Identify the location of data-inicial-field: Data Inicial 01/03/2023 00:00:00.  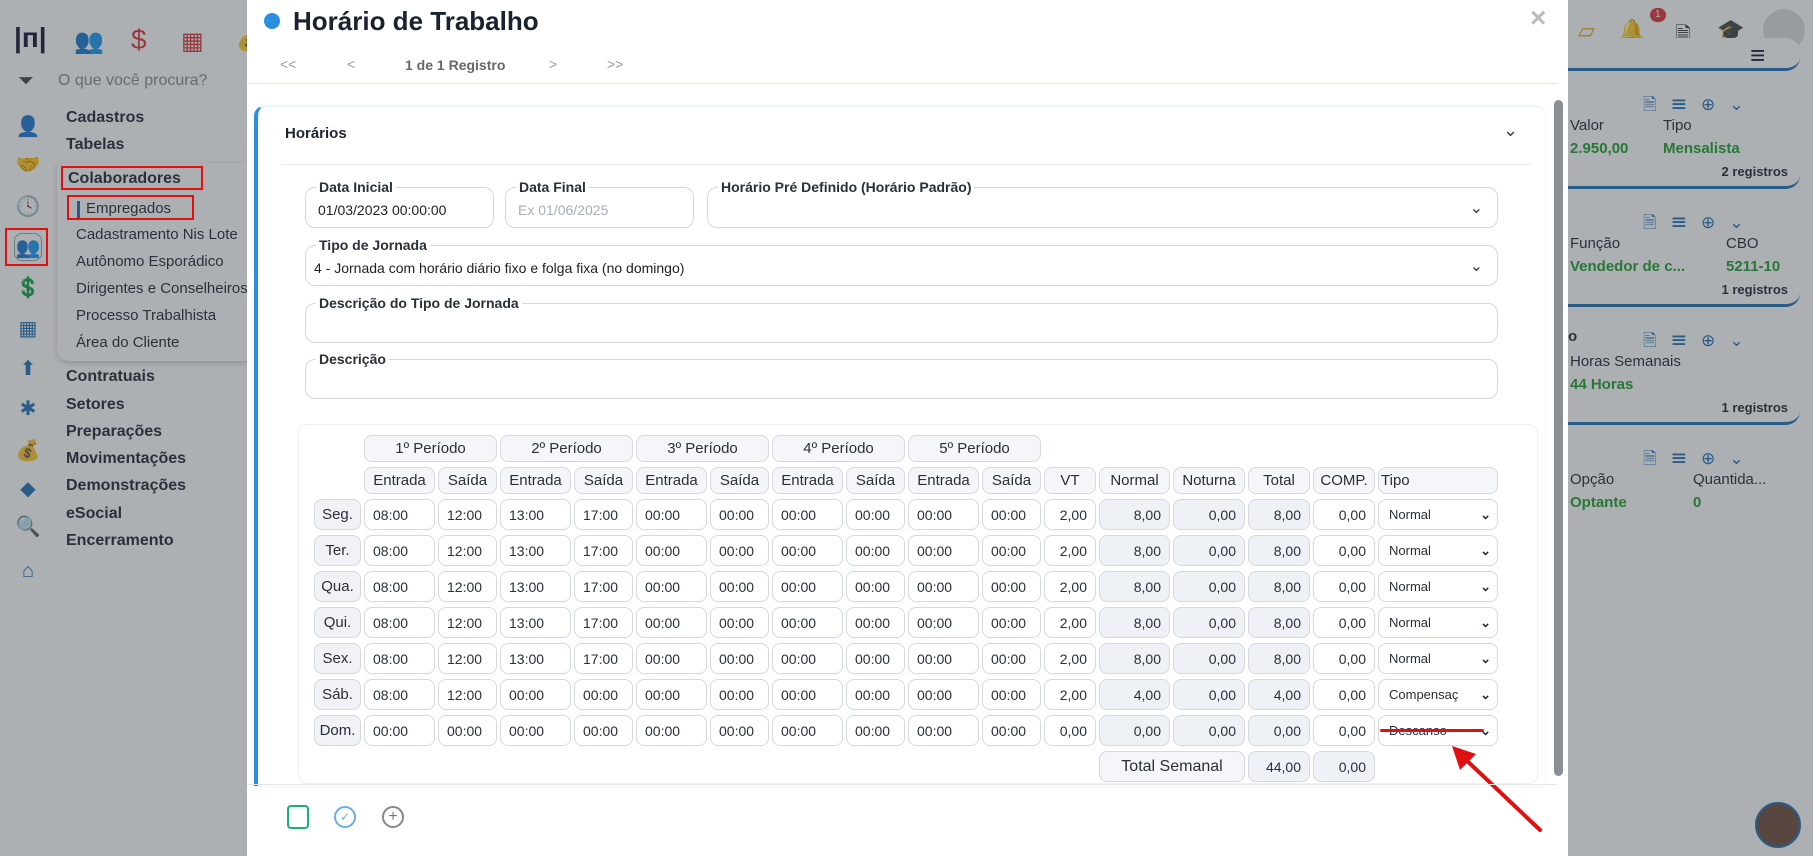
(399, 203).